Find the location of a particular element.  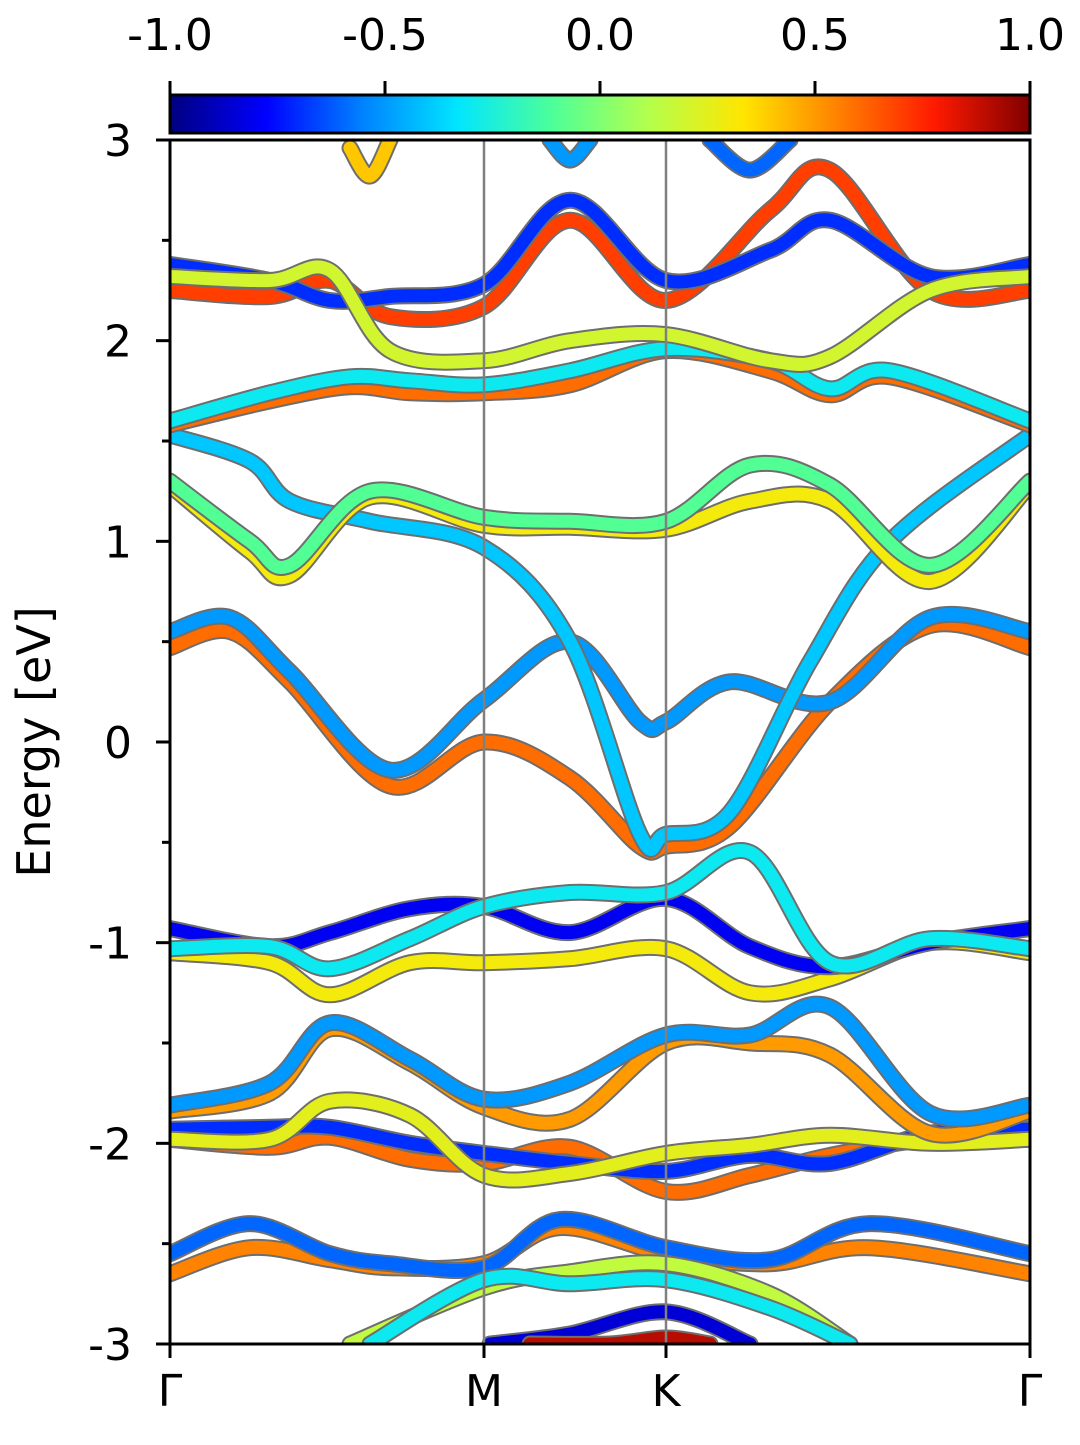

y-tick-label: -2 is located at coordinates (110, 1144).